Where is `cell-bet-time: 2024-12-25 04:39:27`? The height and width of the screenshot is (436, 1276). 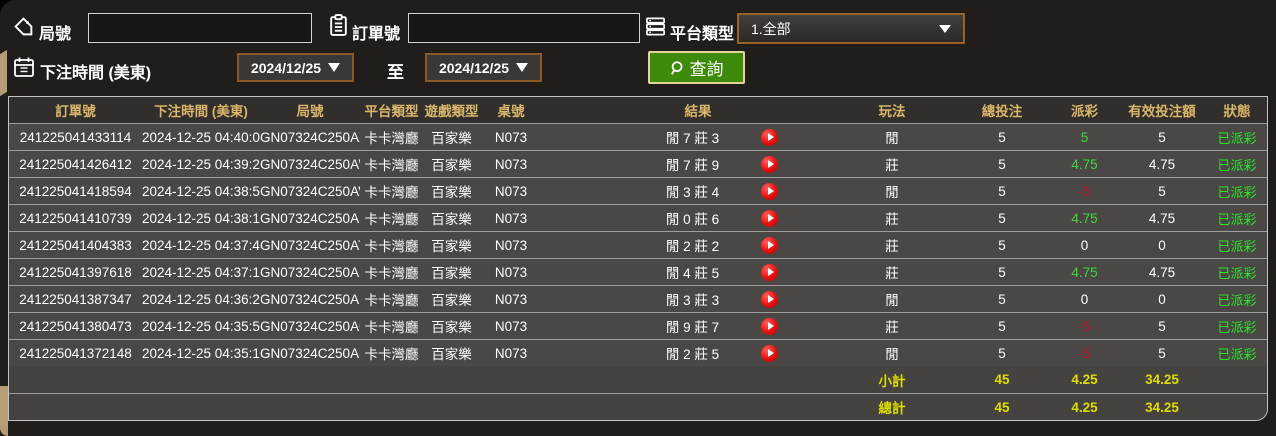 cell-bet-time: 2024-12-25 04:39:27 is located at coordinates (201, 164).